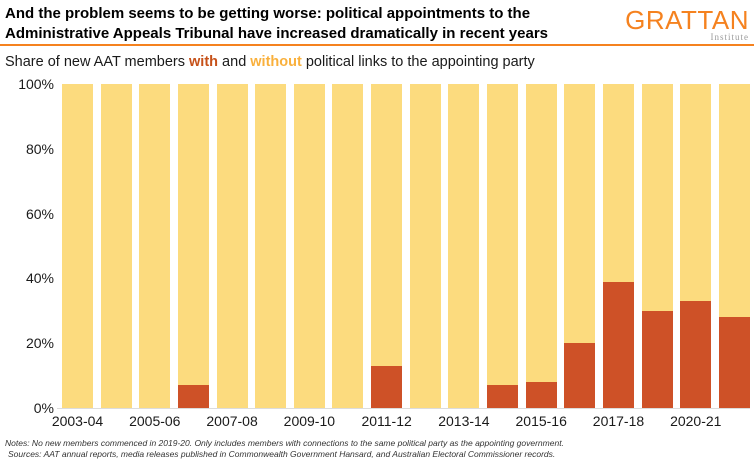 Image resolution: width=754 pixels, height=468 pixels. I want to click on y-axis-tick: 0%, so click(43, 408).